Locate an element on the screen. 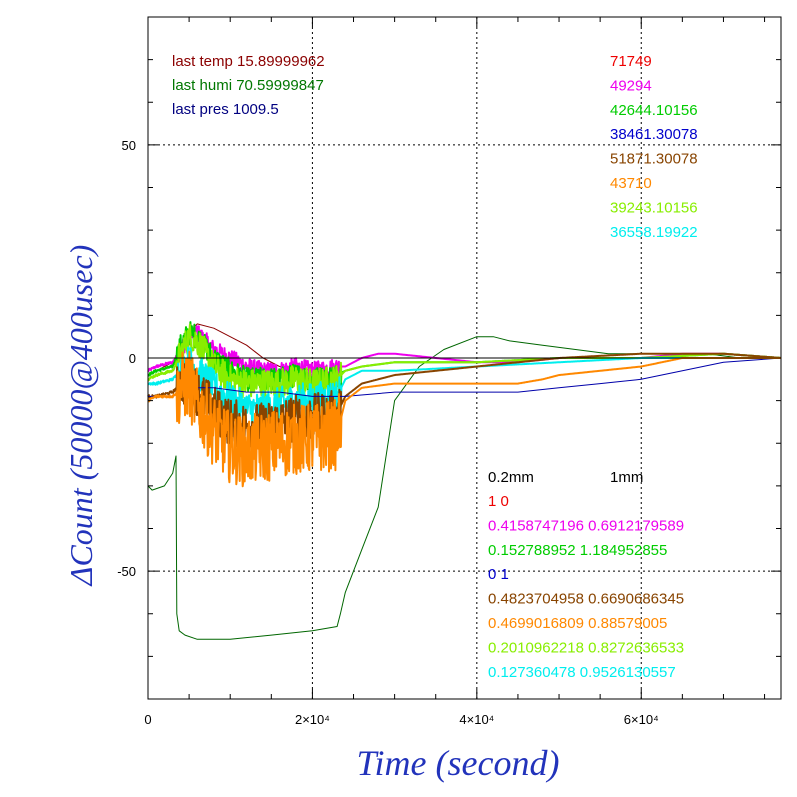 This screenshot has height=797, width=797. total-text-4: 51871.30078 is located at coordinates (654, 159).